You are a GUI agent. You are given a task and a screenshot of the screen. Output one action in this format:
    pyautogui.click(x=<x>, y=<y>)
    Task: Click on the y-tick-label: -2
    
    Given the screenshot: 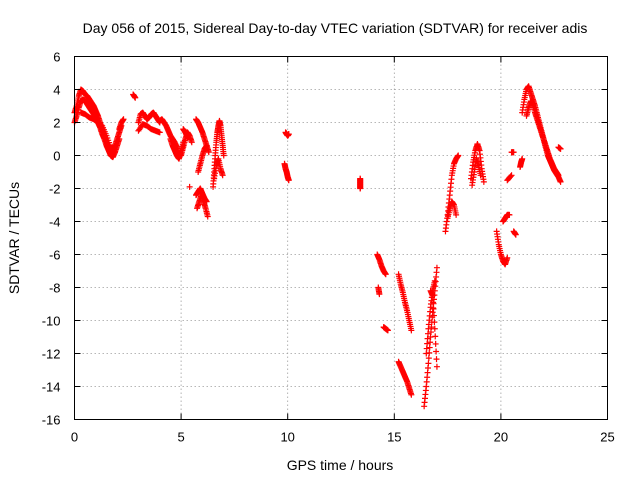 What is the action you would take?
    pyautogui.click(x=55, y=189)
    